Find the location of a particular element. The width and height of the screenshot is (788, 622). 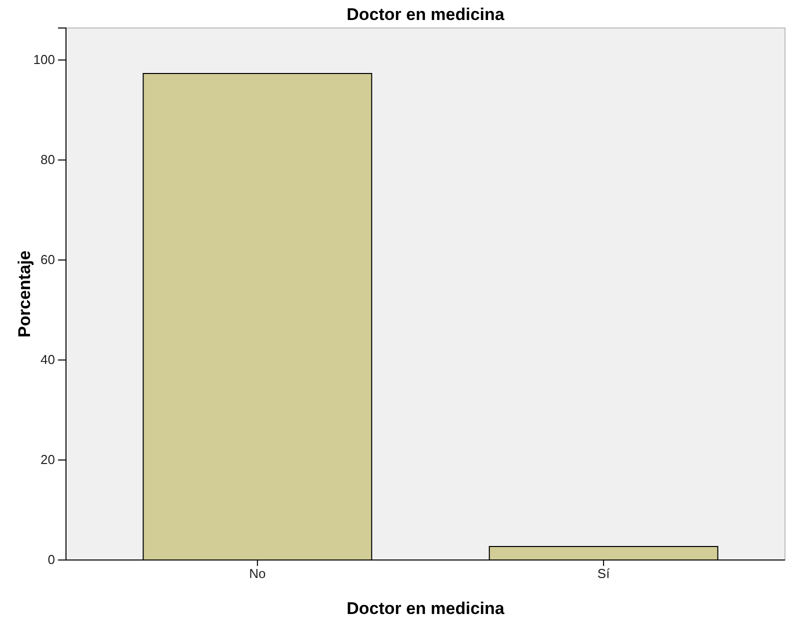

y-tick-label: 40 is located at coordinates (47, 360).